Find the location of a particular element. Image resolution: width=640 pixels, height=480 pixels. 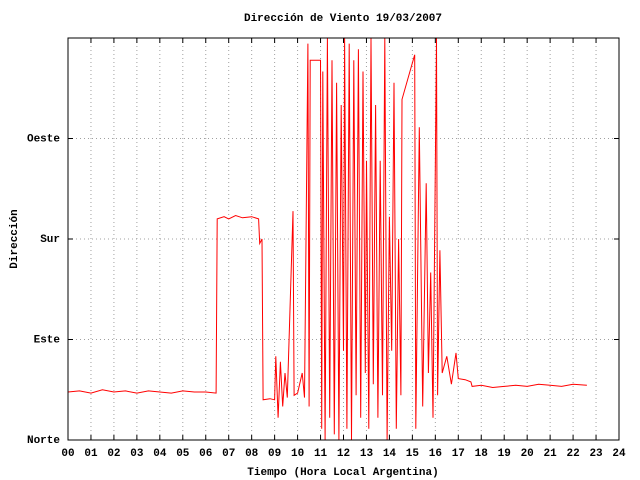

y-tick-label: Este is located at coordinates (47, 340).